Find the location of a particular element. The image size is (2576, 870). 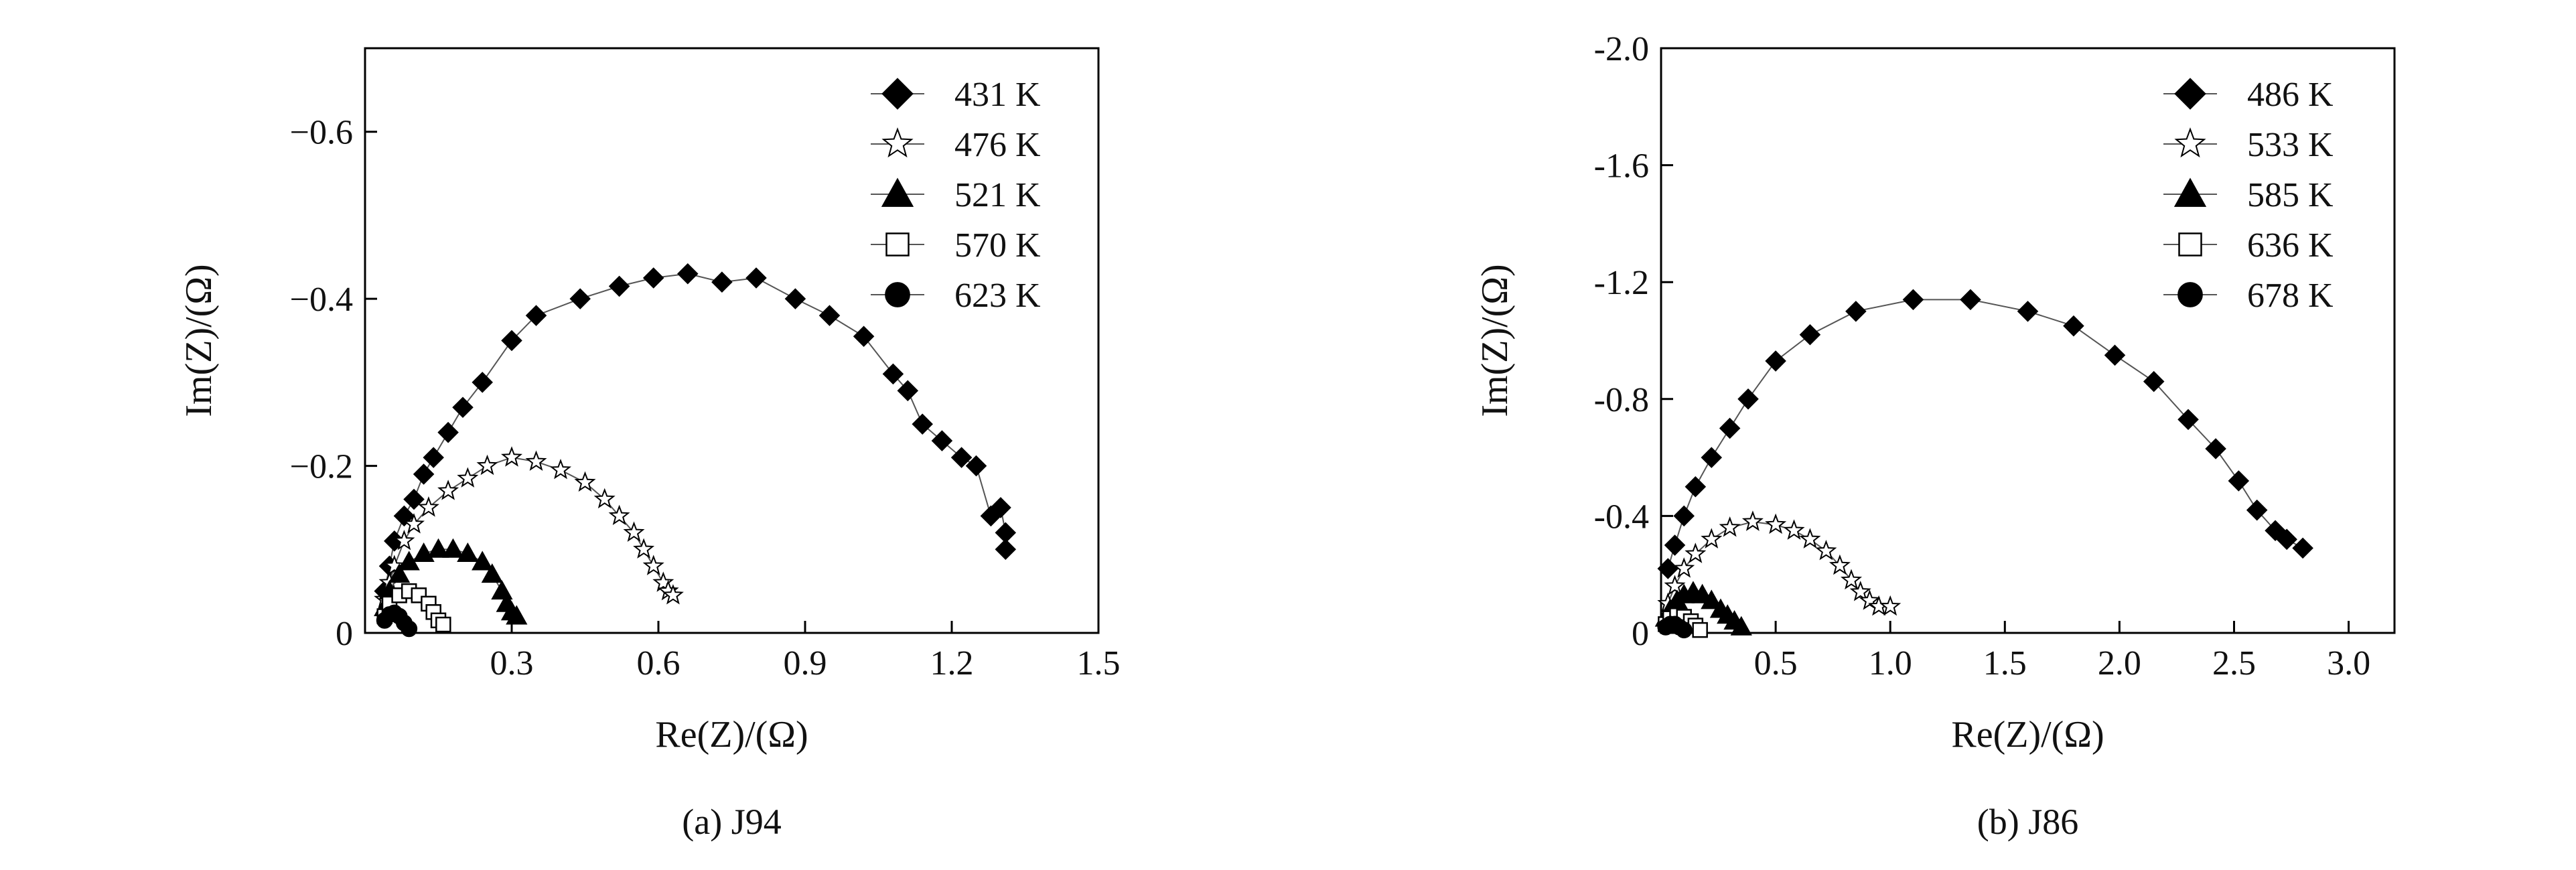

legend-entry: 570 K is located at coordinates (956, 245).